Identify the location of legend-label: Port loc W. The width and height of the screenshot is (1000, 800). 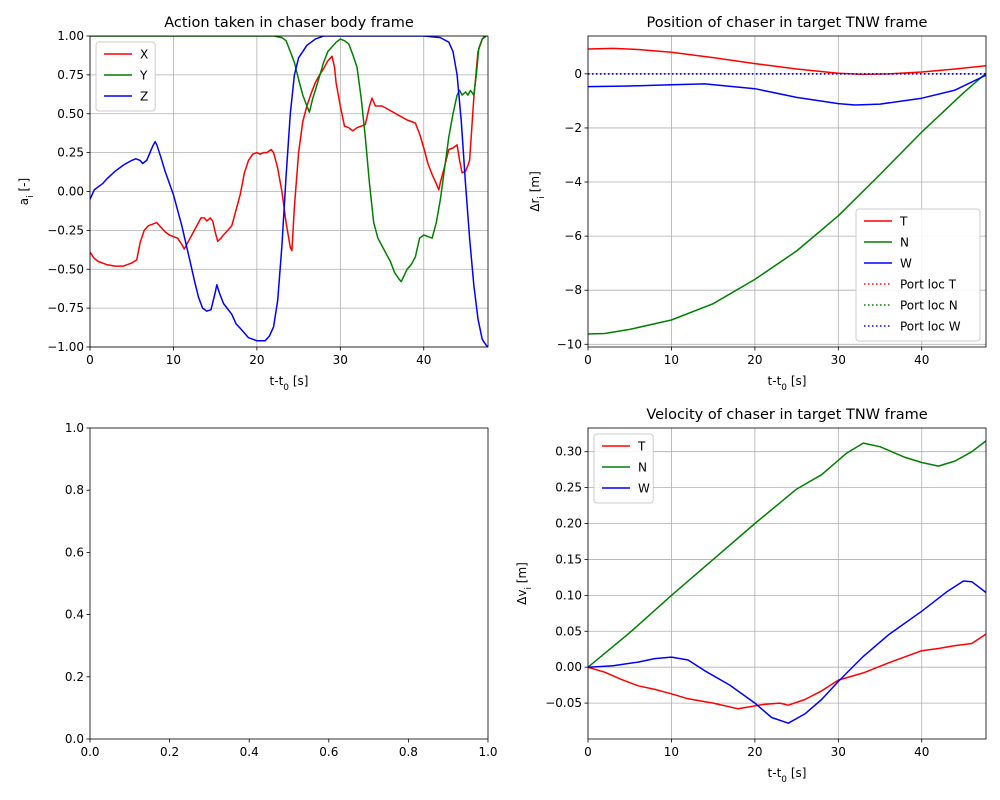
(930, 327).